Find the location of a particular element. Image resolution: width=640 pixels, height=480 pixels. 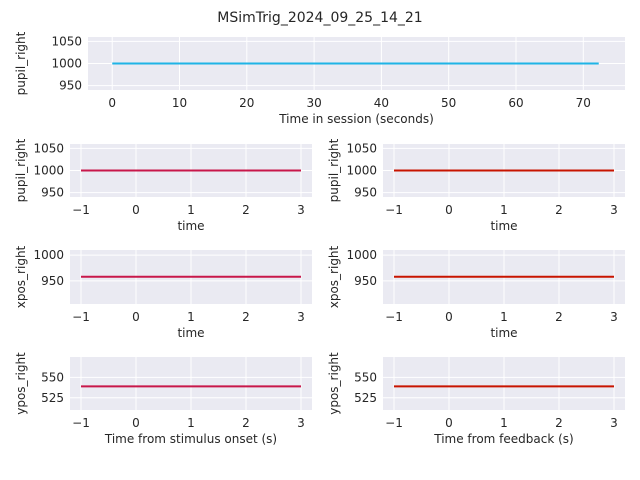

x-tick-label: 30 is located at coordinates (313, 103).